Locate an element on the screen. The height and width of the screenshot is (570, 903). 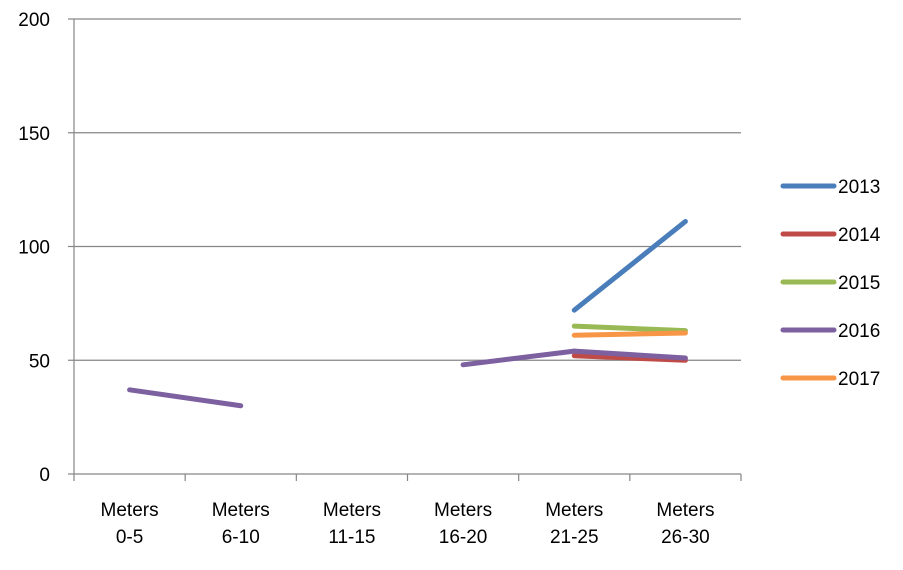
series-2015 is located at coordinates (629, 328).